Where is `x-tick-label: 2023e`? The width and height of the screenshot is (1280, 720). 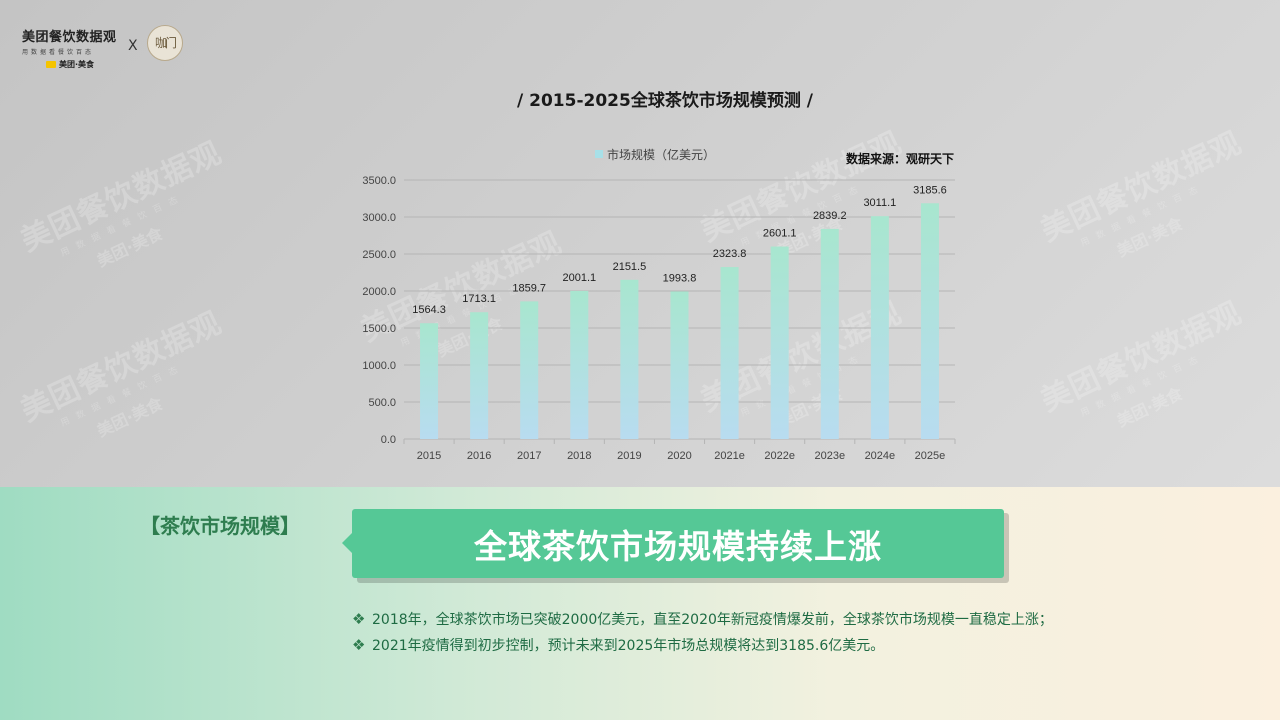
x-tick-label: 2023e is located at coordinates (829, 456).